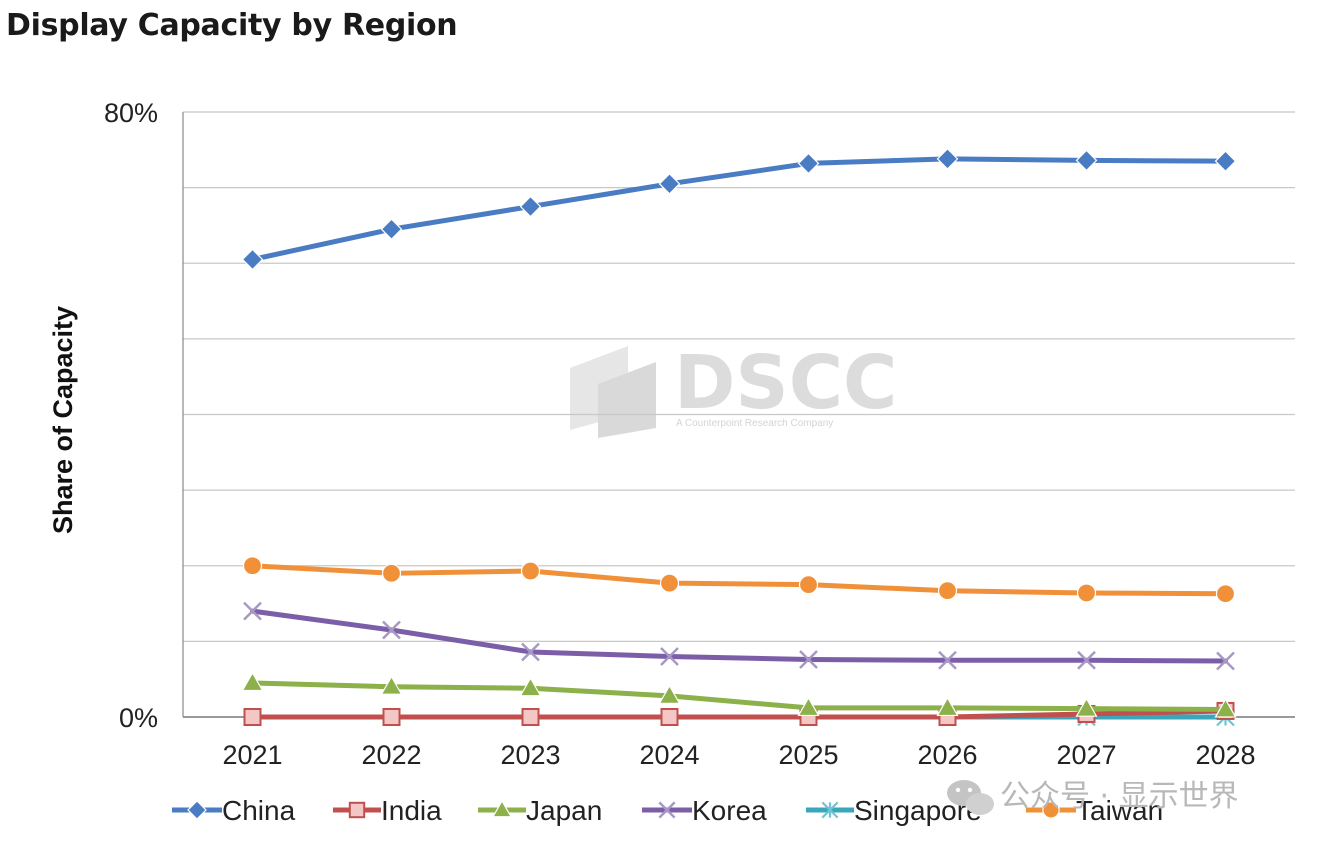 The image size is (1340, 849). What do you see at coordinates (785, 383) in the screenshot?
I see `watermark-text: DSCC` at bounding box center [785, 383].